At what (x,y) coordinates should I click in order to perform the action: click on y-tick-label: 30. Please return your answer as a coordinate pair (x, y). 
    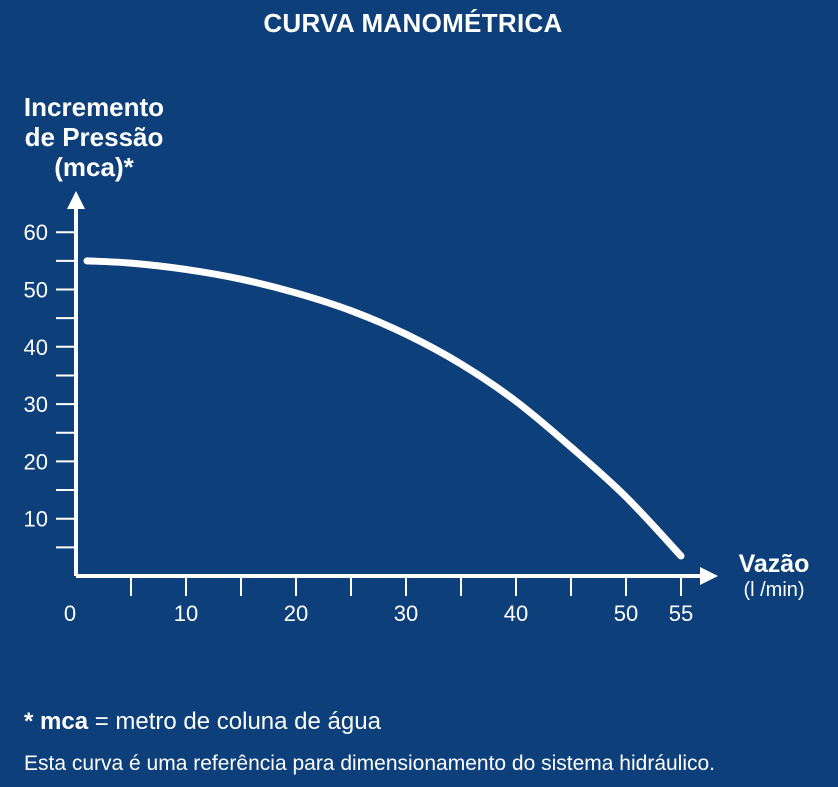
    Looking at the image, I should click on (36, 404).